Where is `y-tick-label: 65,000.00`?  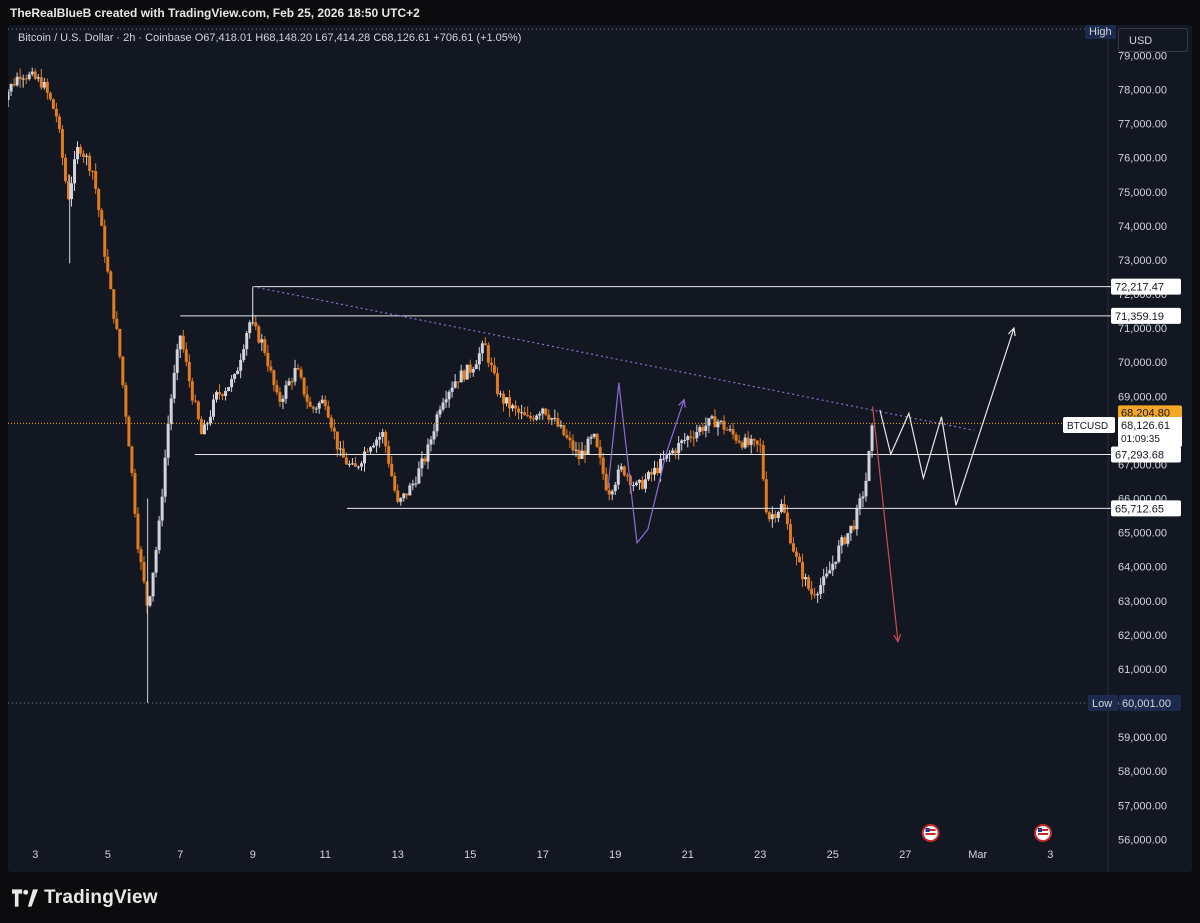
y-tick-label: 65,000.00 is located at coordinates (1142, 534).